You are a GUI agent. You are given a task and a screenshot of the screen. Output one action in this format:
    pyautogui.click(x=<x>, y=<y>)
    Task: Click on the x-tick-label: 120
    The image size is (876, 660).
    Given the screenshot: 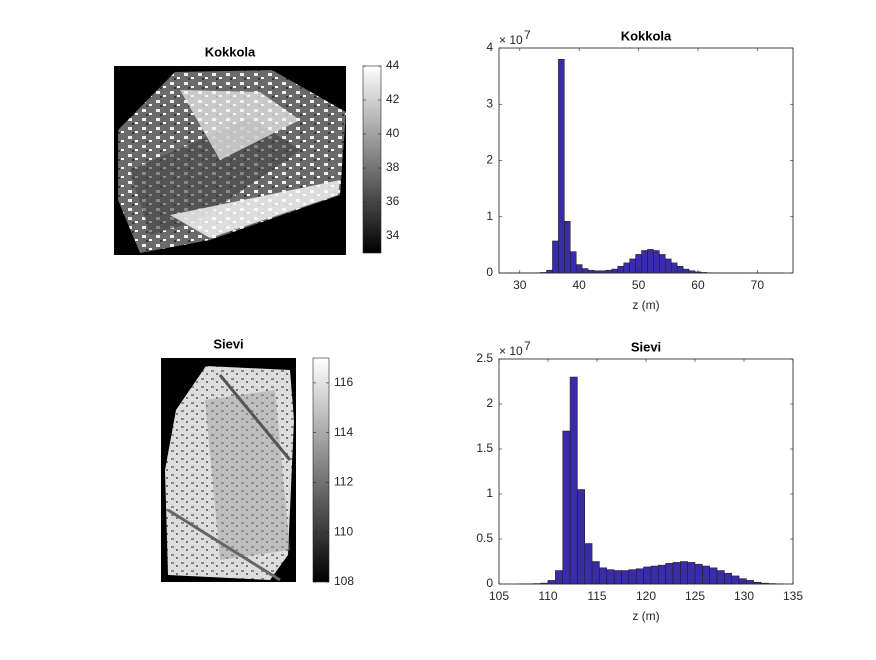 What is the action you would take?
    pyautogui.click(x=646, y=596)
    